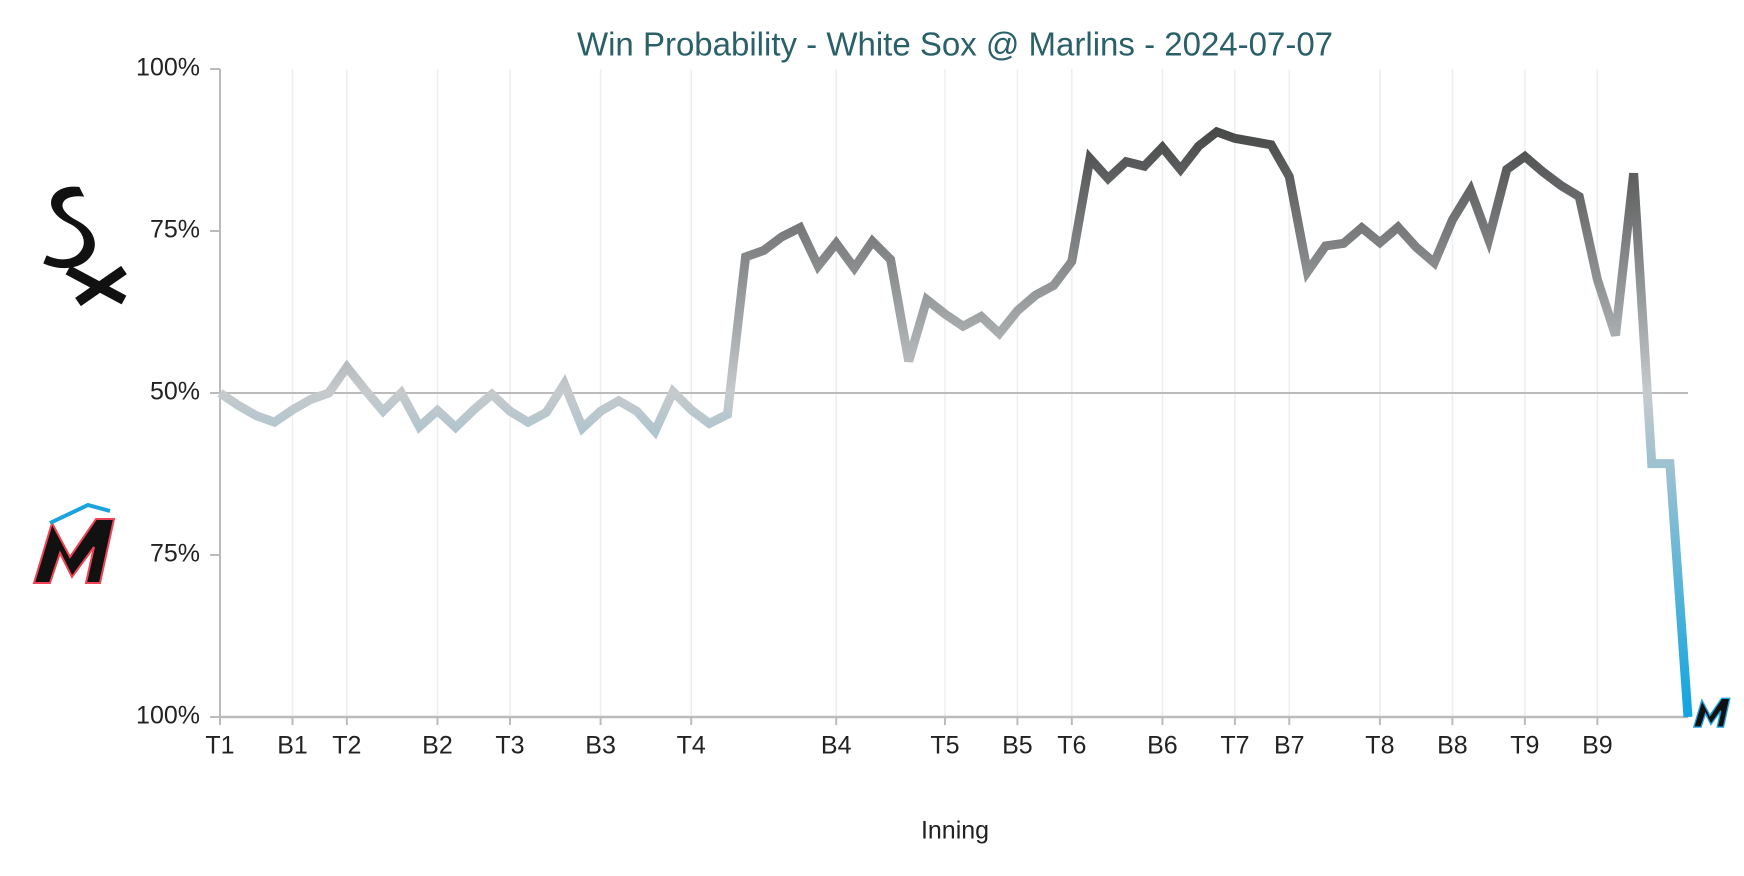 The image size is (1744, 876). Describe the element at coordinates (346, 746) in the screenshot. I see `x-tick-label: T2` at that location.